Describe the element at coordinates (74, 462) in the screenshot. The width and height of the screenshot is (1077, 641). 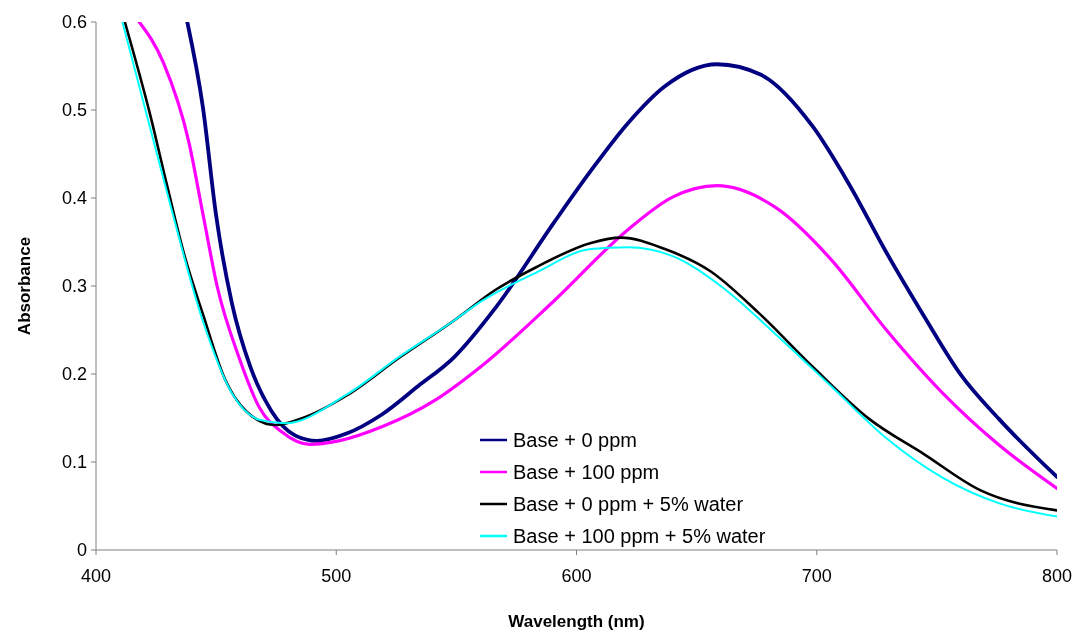
I see `y-tick-label: 0.1` at that location.